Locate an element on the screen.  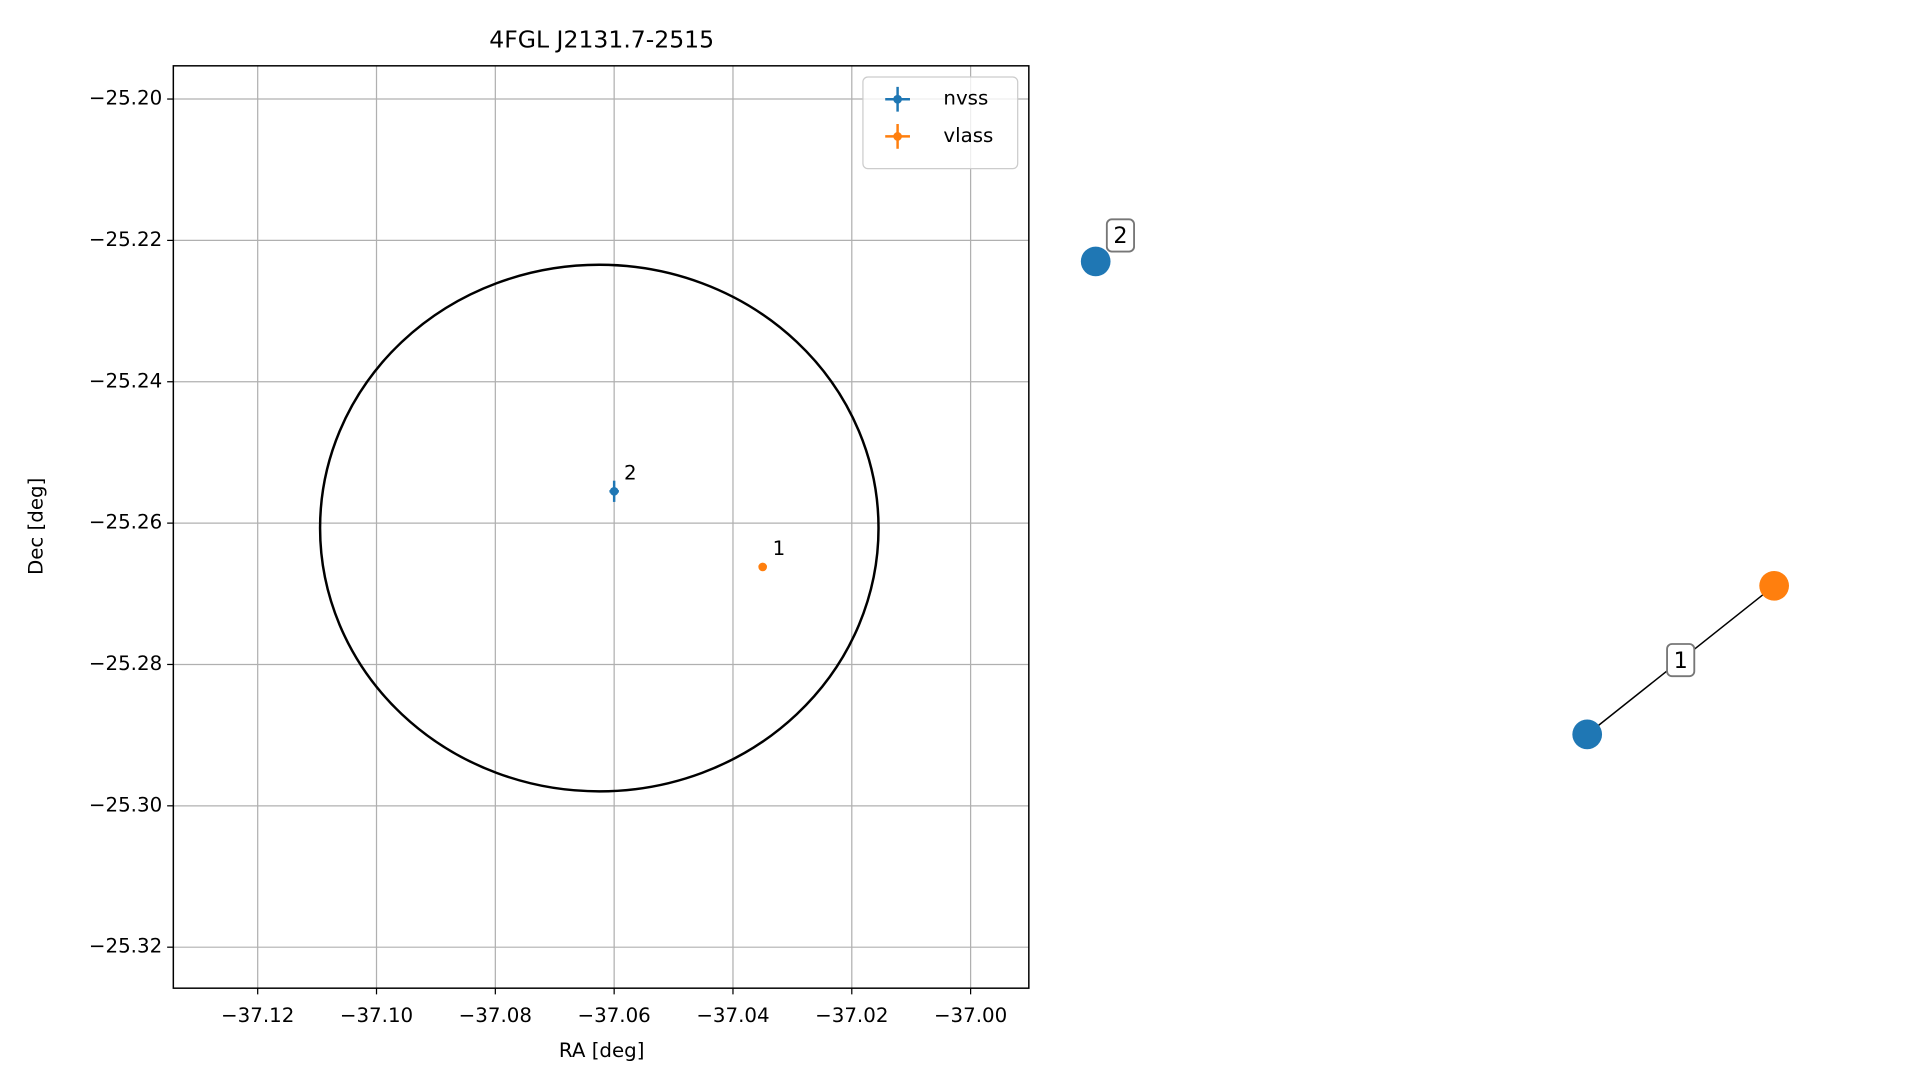
x-axis-label: RA [deg] is located at coordinates (602, 1050).